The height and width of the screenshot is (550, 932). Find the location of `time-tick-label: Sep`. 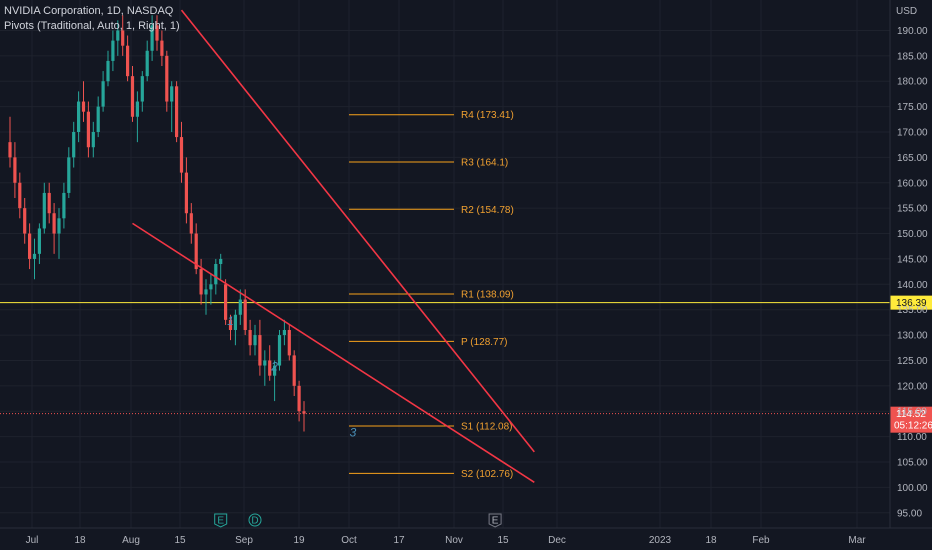

time-tick-label: Sep is located at coordinates (244, 540).